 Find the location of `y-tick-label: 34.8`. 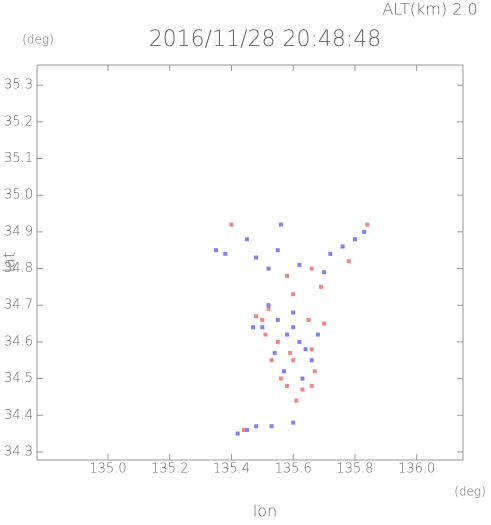

y-tick-label: 34.8 is located at coordinates (18, 268).